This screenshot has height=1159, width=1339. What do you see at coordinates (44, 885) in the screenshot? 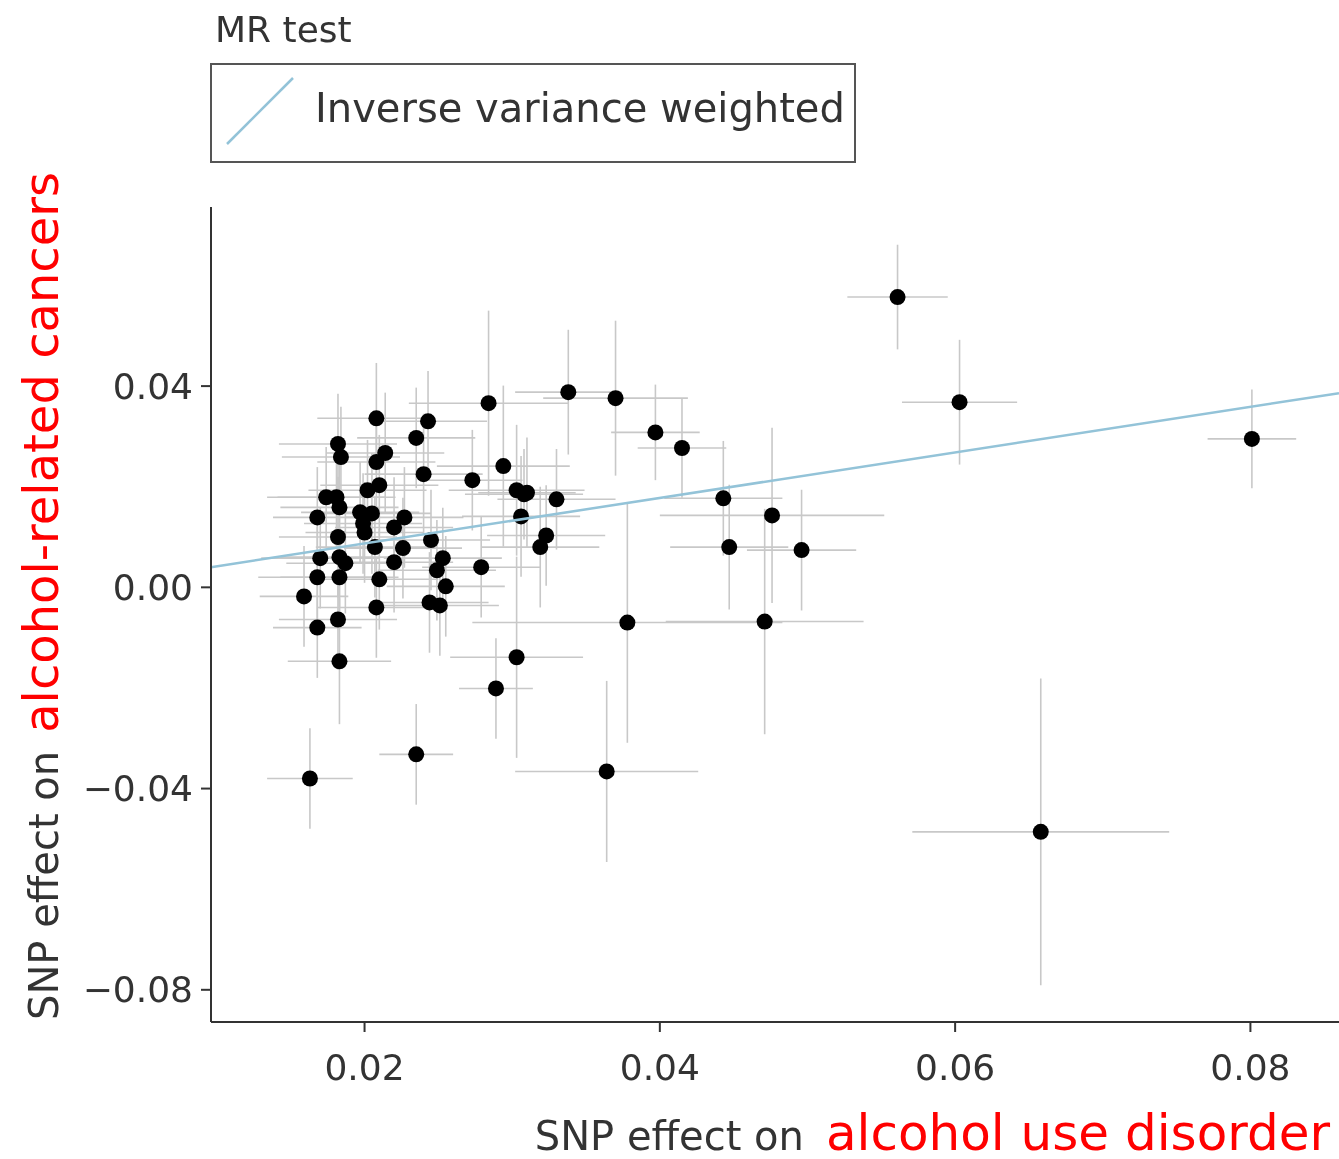
I see `y-axis-title: SNP effect on` at bounding box center [44, 885].